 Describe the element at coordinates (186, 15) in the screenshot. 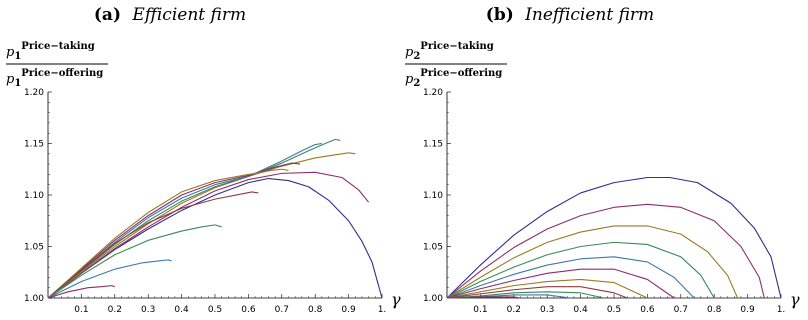

I see `panel-title: Efficient firm` at that location.